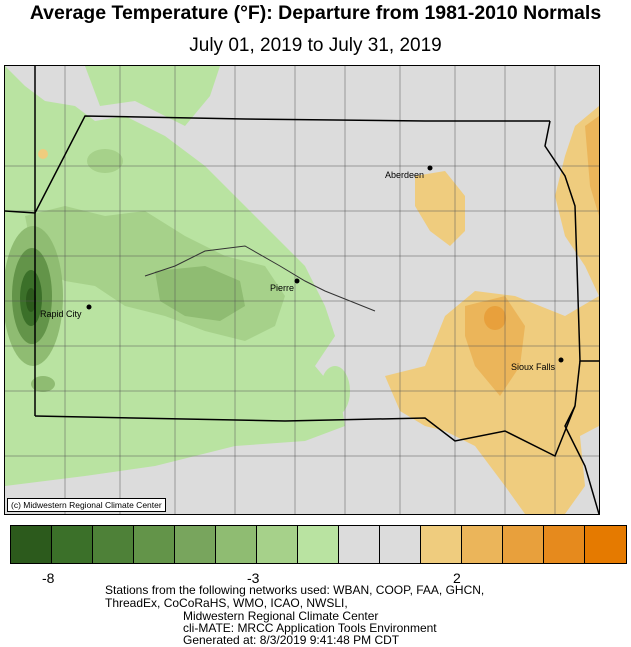  What do you see at coordinates (282, 288) in the screenshot?
I see `city-label-pierre: Pierre` at bounding box center [282, 288].